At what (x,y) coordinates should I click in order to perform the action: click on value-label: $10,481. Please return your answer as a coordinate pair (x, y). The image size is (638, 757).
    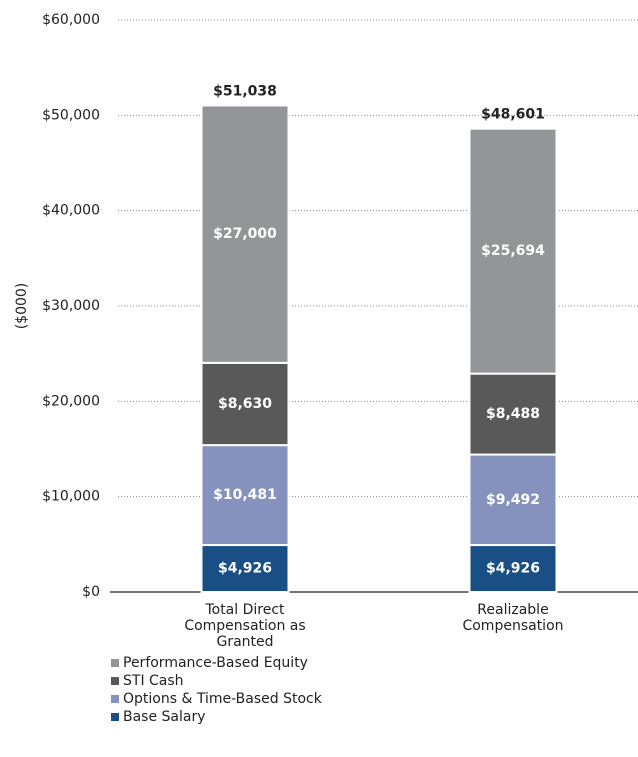
    Looking at the image, I should click on (245, 495).